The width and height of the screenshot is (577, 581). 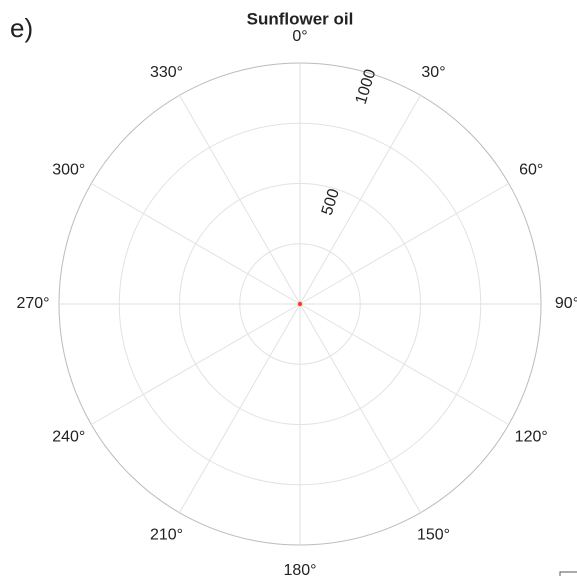 I want to click on theta-tick-label: 330°, so click(x=166, y=72).